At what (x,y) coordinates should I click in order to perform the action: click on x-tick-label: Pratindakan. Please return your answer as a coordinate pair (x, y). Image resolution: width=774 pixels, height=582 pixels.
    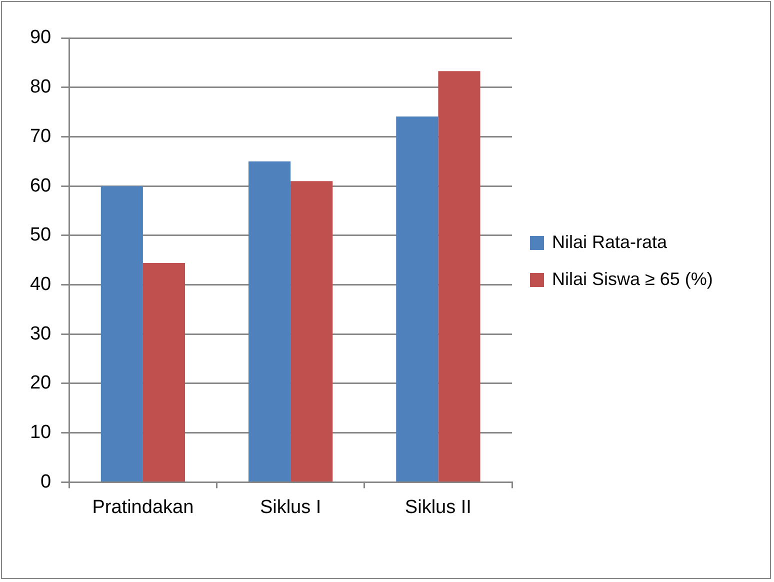
    Looking at the image, I should click on (143, 507).